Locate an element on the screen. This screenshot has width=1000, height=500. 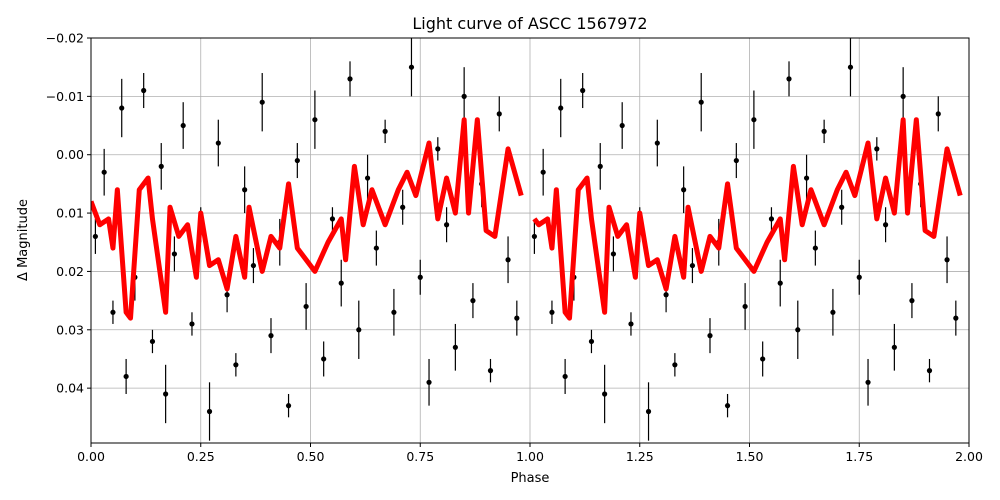
x-tick-label: 1.50 is located at coordinates (750, 456).